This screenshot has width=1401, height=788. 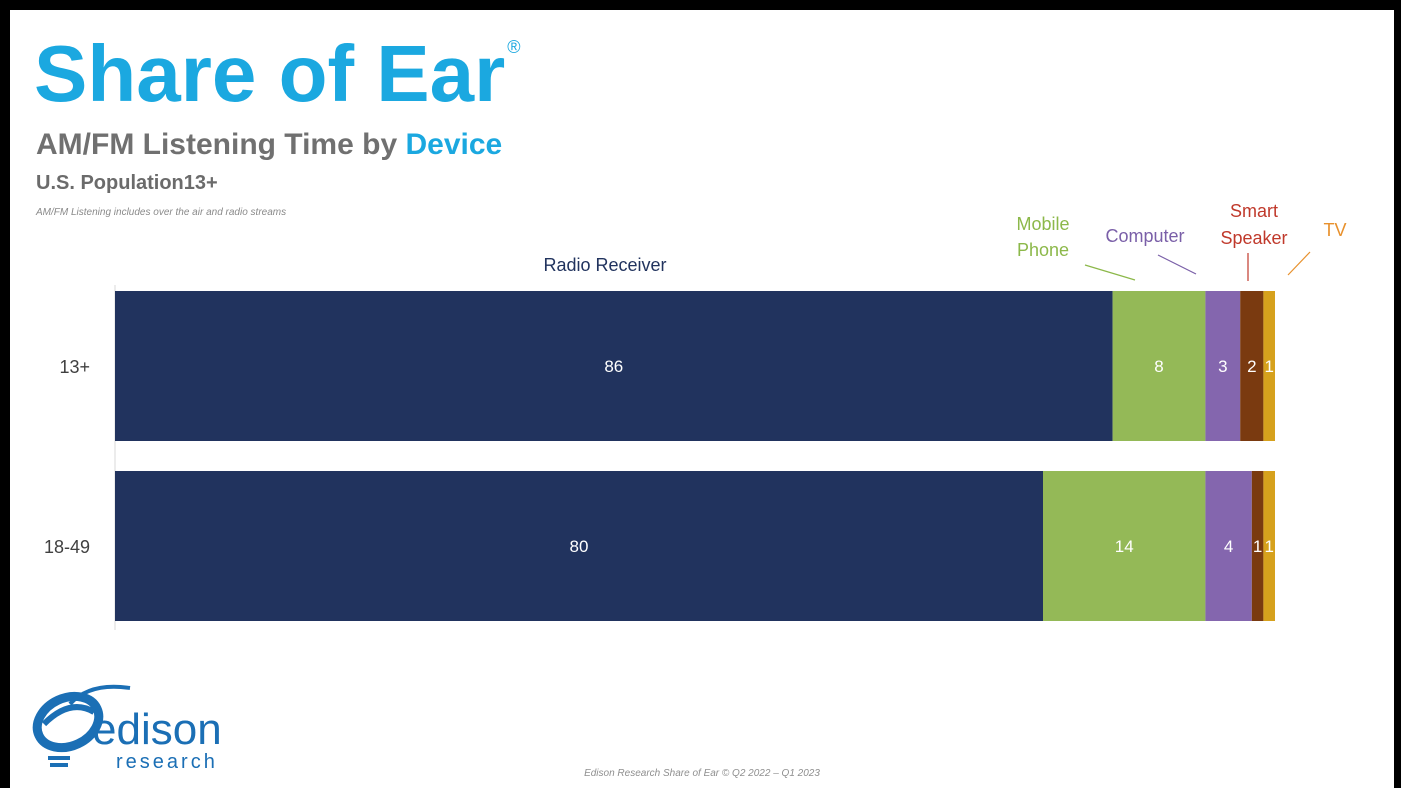 I want to click on edison-research-logo: edison research, so click(x=150, y=728).